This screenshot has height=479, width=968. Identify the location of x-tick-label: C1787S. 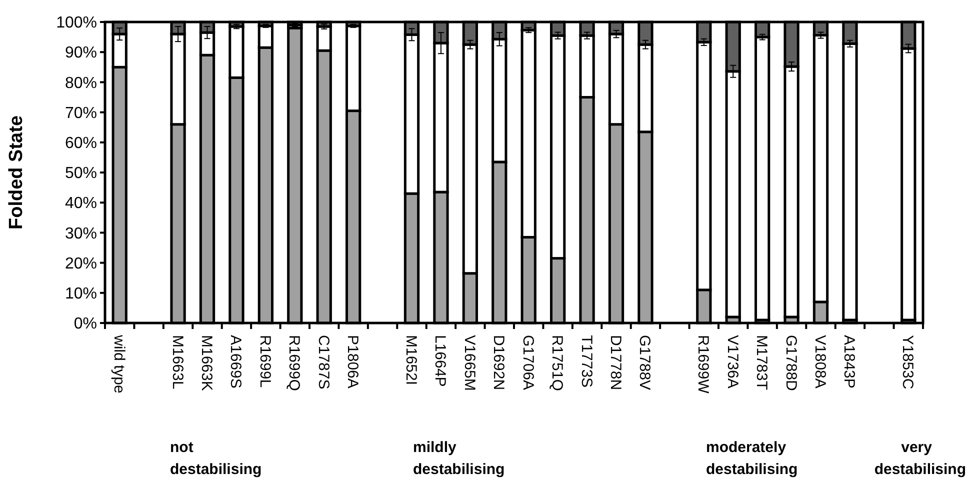
(323, 362).